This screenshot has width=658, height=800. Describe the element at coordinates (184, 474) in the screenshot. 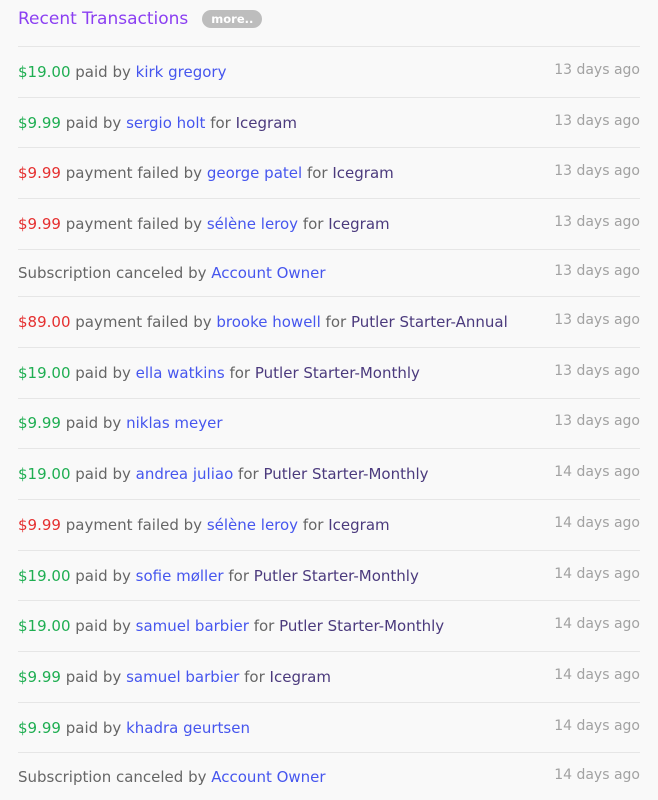

I see `customer-link: andrea juliao` at that location.